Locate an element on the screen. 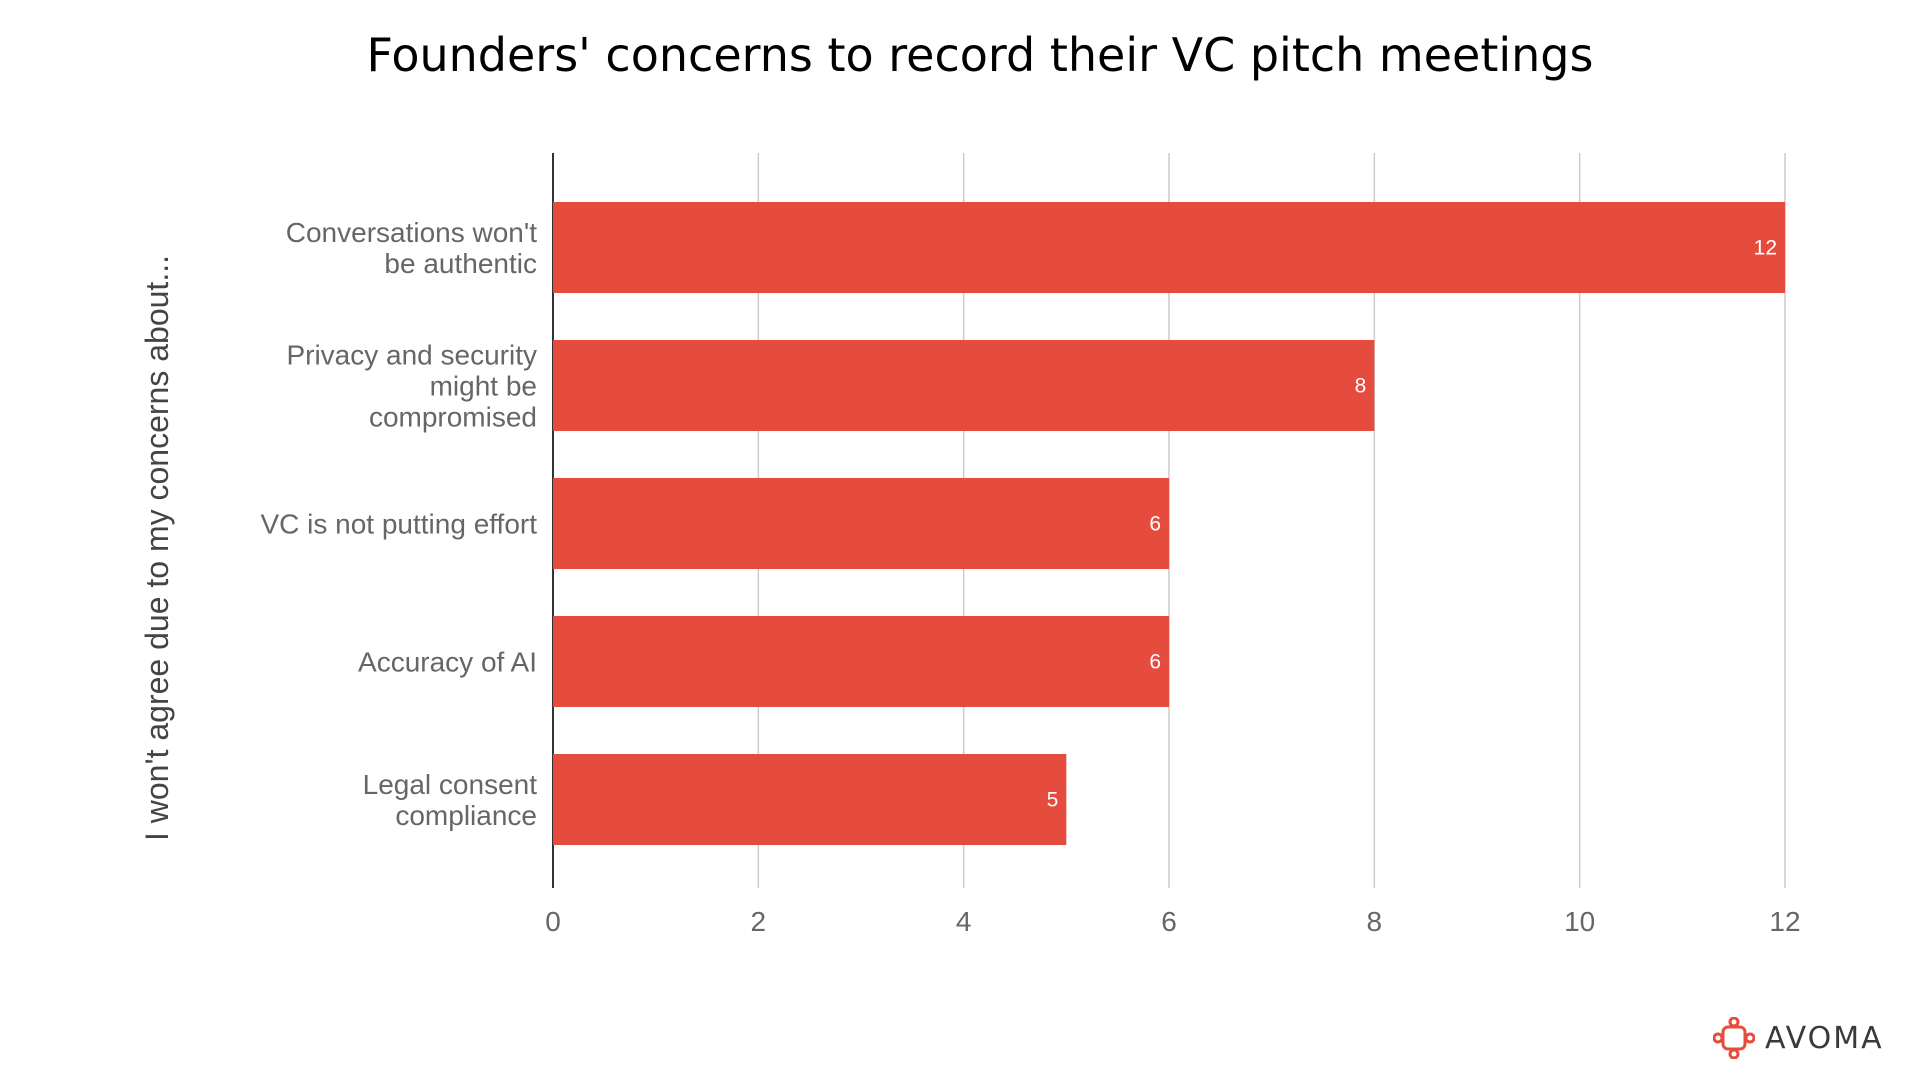  category-label: Conversations won't be authentic is located at coordinates (411, 248).